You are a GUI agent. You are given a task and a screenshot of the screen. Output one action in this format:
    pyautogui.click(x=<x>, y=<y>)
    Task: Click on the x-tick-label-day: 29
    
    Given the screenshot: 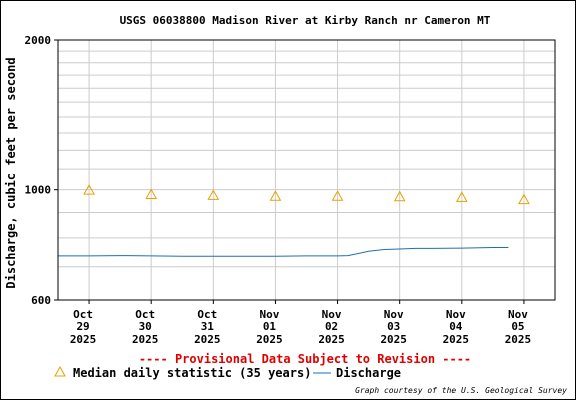 What is the action you would take?
    pyautogui.click(x=82, y=326)
    